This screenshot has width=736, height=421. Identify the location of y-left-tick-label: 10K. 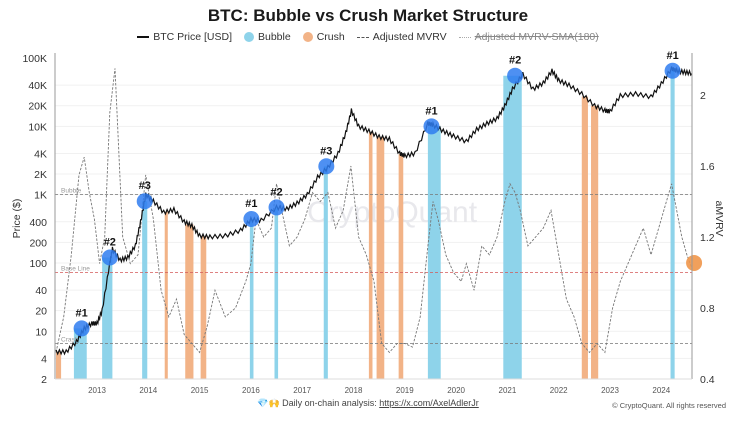
(37, 127).